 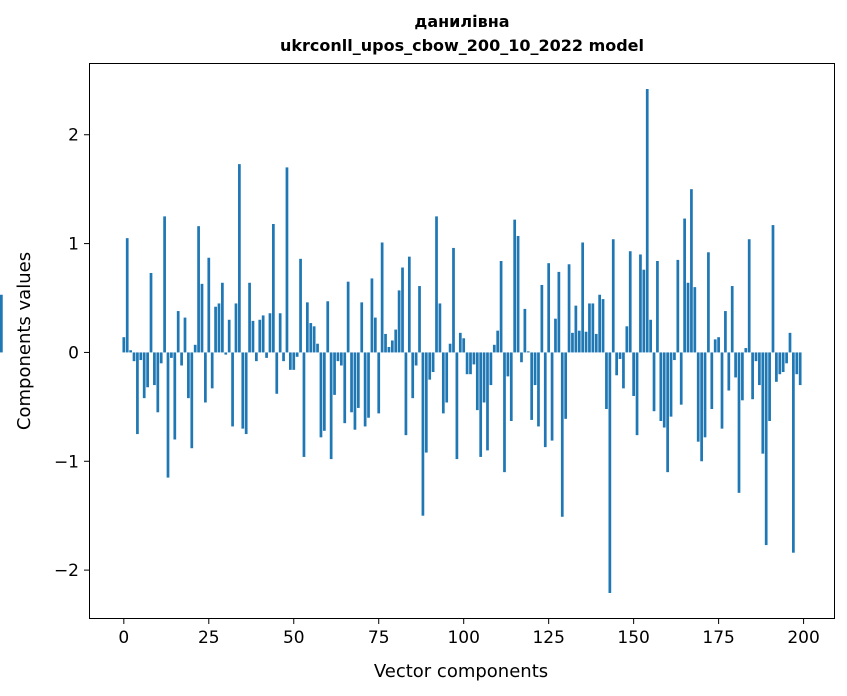 What do you see at coordinates (548, 638) in the screenshot?
I see `x-tick-label: 125` at bounding box center [548, 638].